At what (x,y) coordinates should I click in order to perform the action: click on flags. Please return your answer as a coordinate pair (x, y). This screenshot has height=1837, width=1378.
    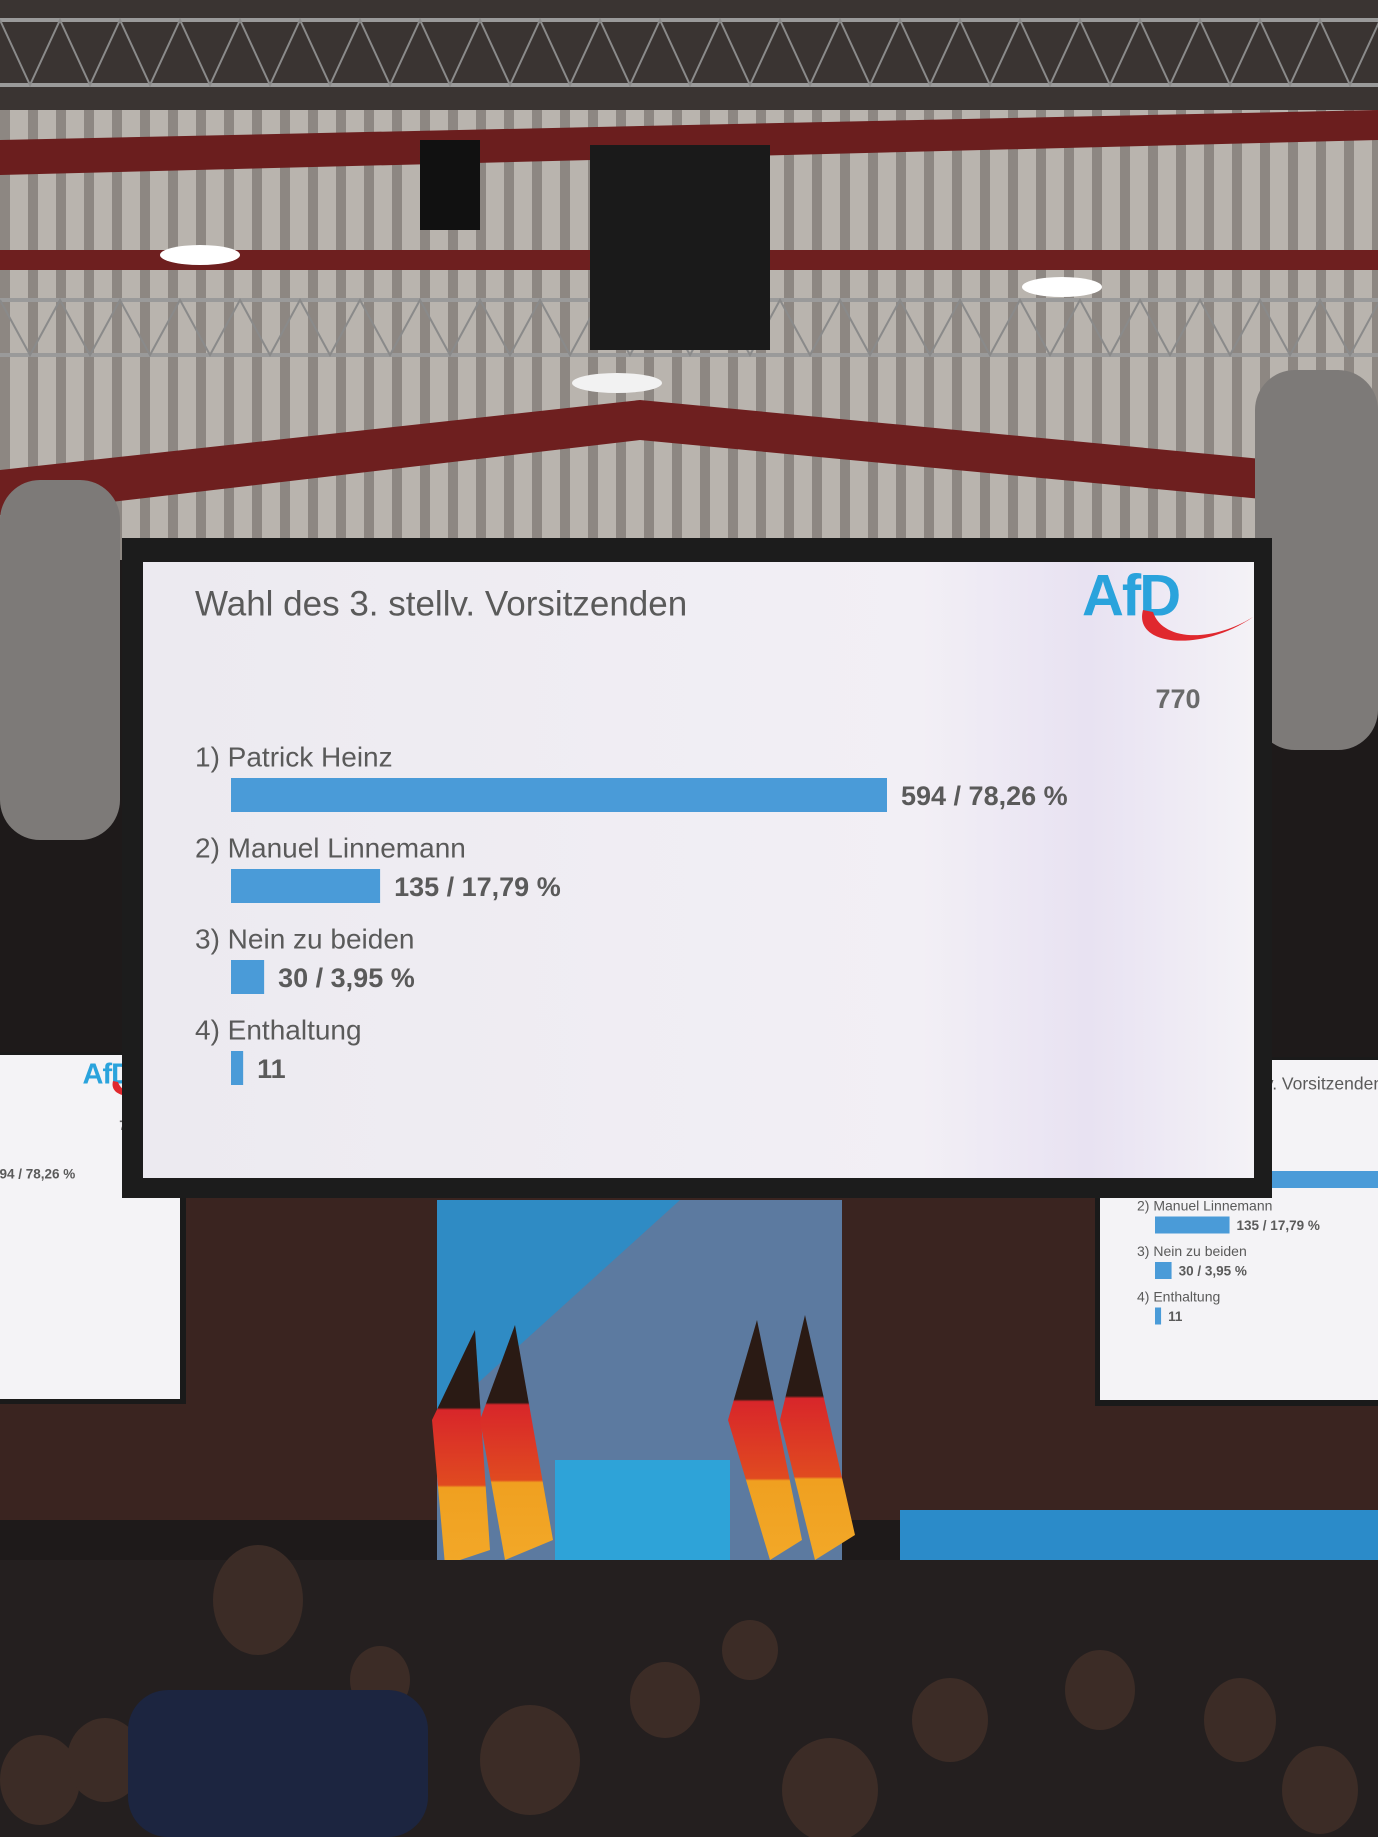
    Looking at the image, I should click on (643, 1440).